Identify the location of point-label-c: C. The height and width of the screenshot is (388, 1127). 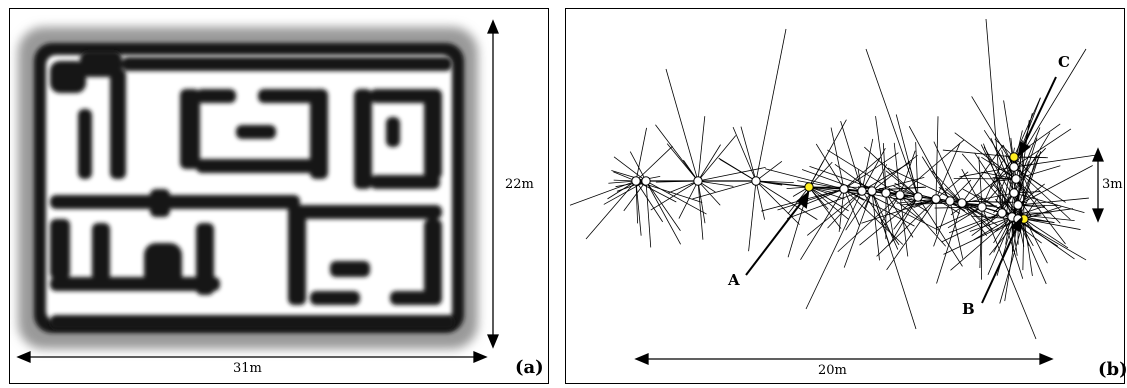
(1064, 62).